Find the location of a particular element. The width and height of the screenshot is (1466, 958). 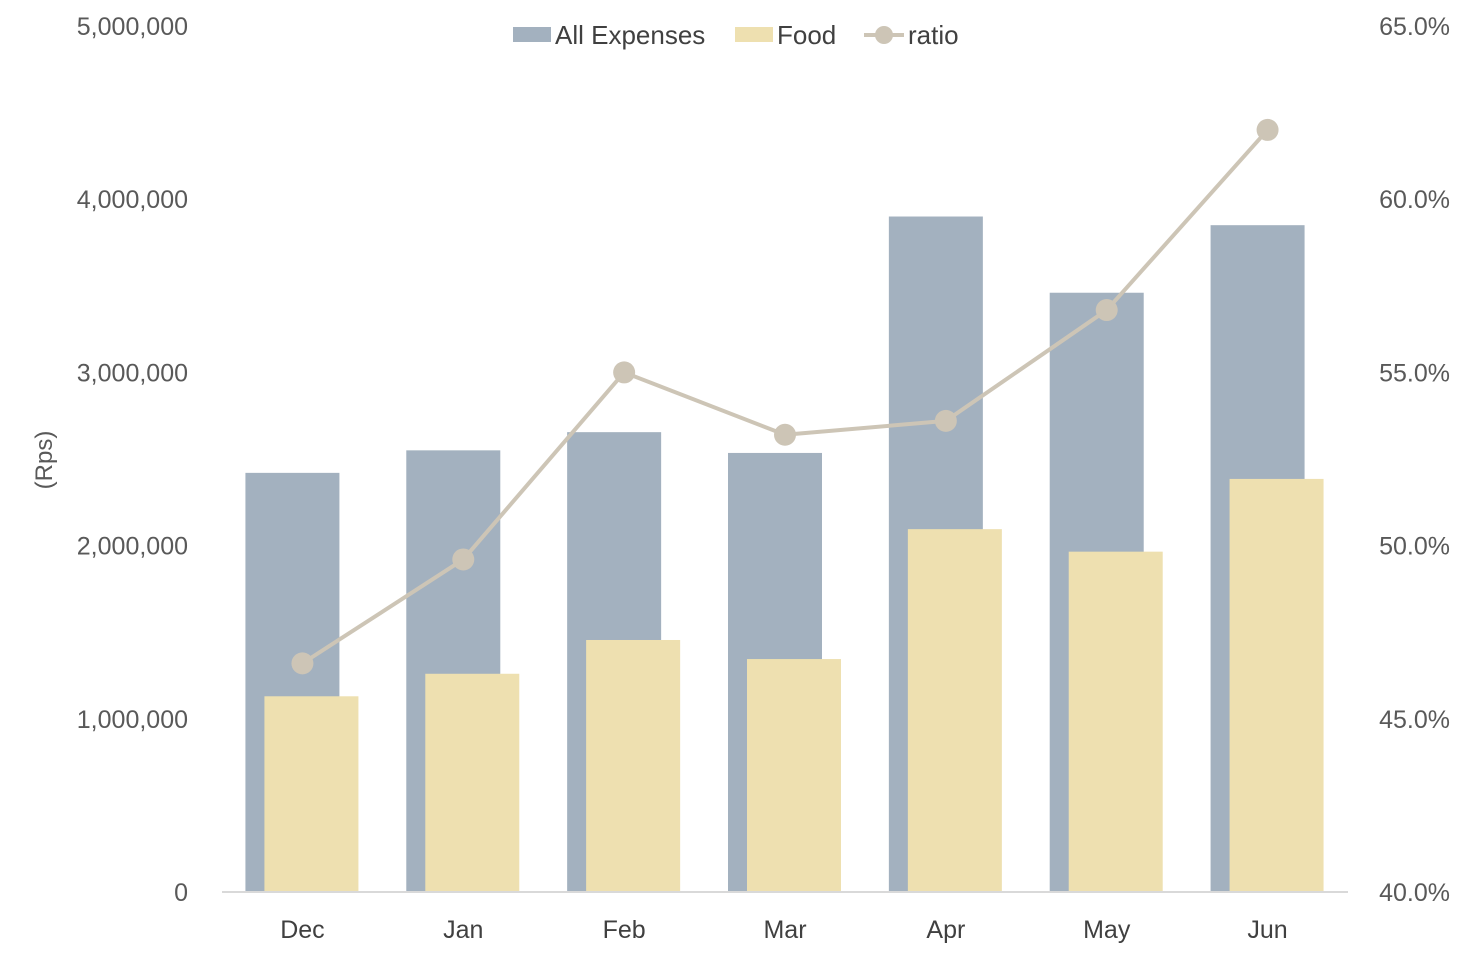

left-tick-label: 1,000,000 is located at coordinates (132, 720).